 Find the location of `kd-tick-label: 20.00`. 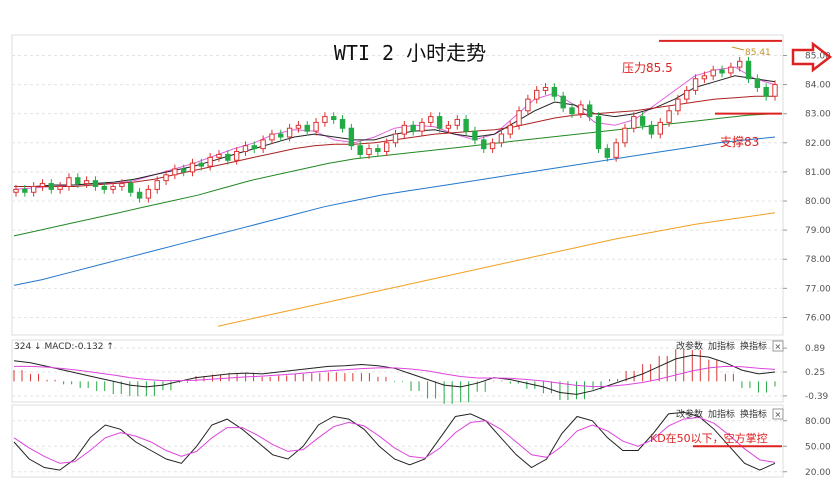

kd-tick-label: 20.00 is located at coordinates (818, 473).